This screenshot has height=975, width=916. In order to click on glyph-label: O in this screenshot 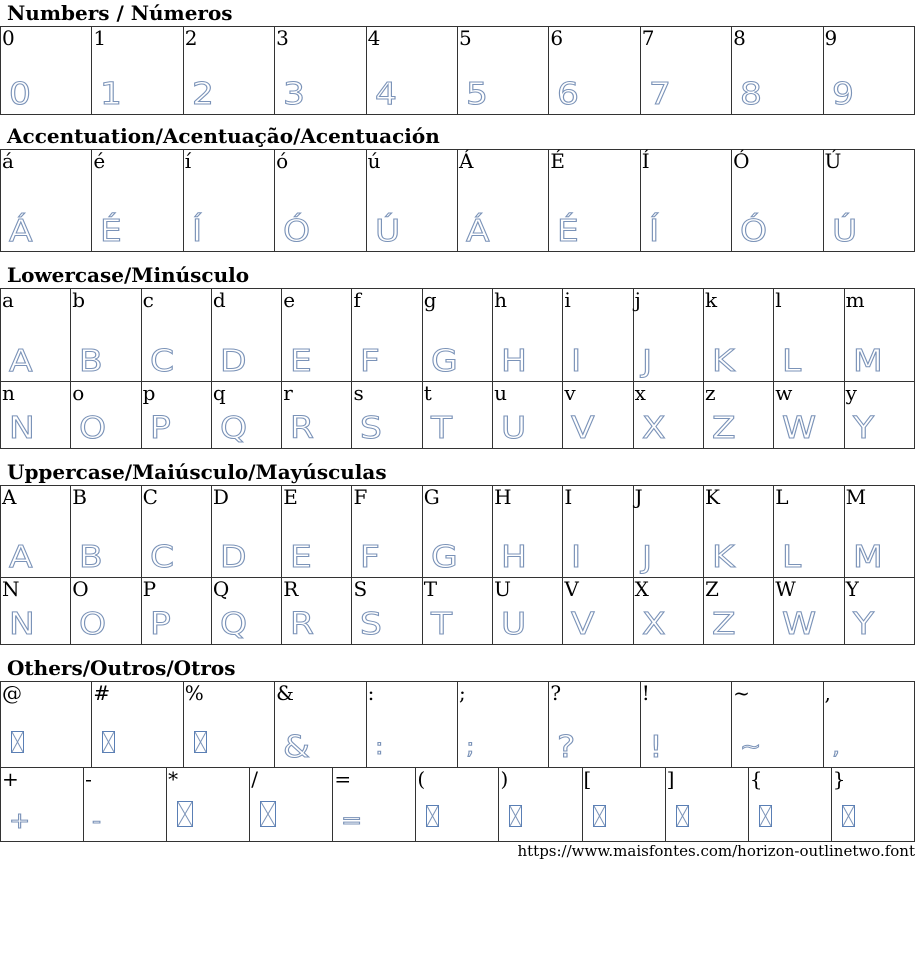, I will do `click(80, 589)`.